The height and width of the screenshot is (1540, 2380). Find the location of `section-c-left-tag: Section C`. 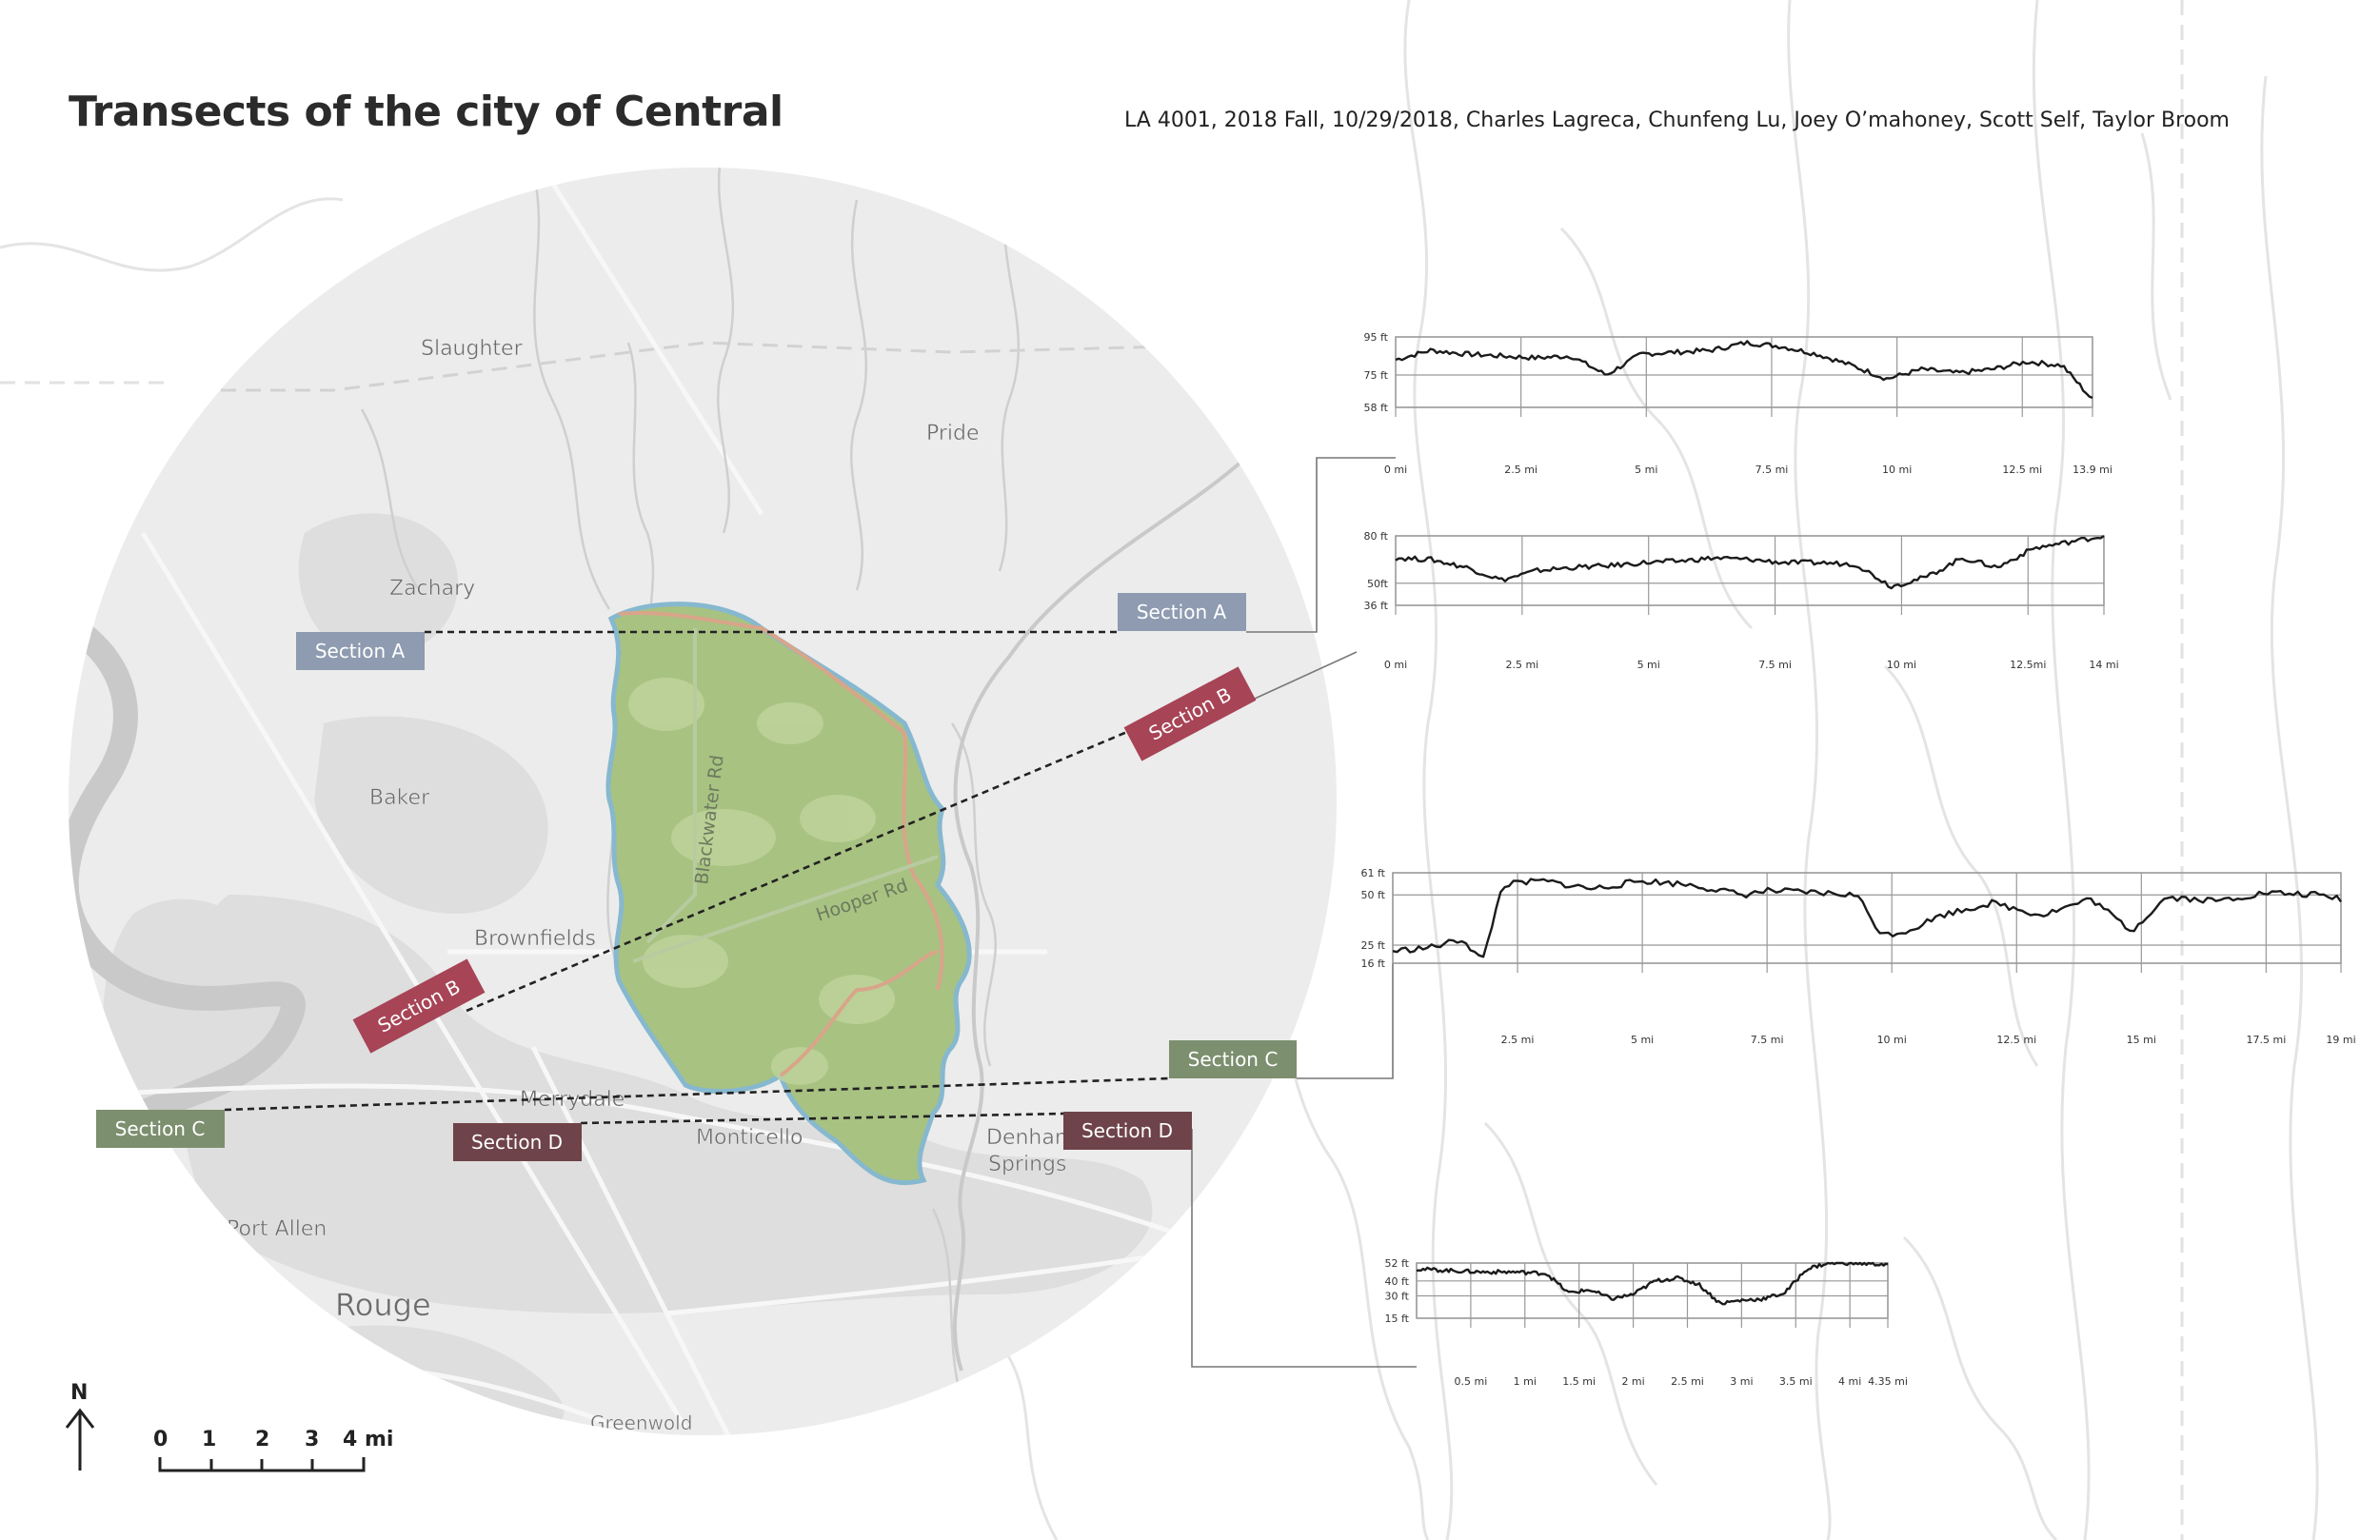

section-c-left-tag: Section C is located at coordinates (160, 1129).